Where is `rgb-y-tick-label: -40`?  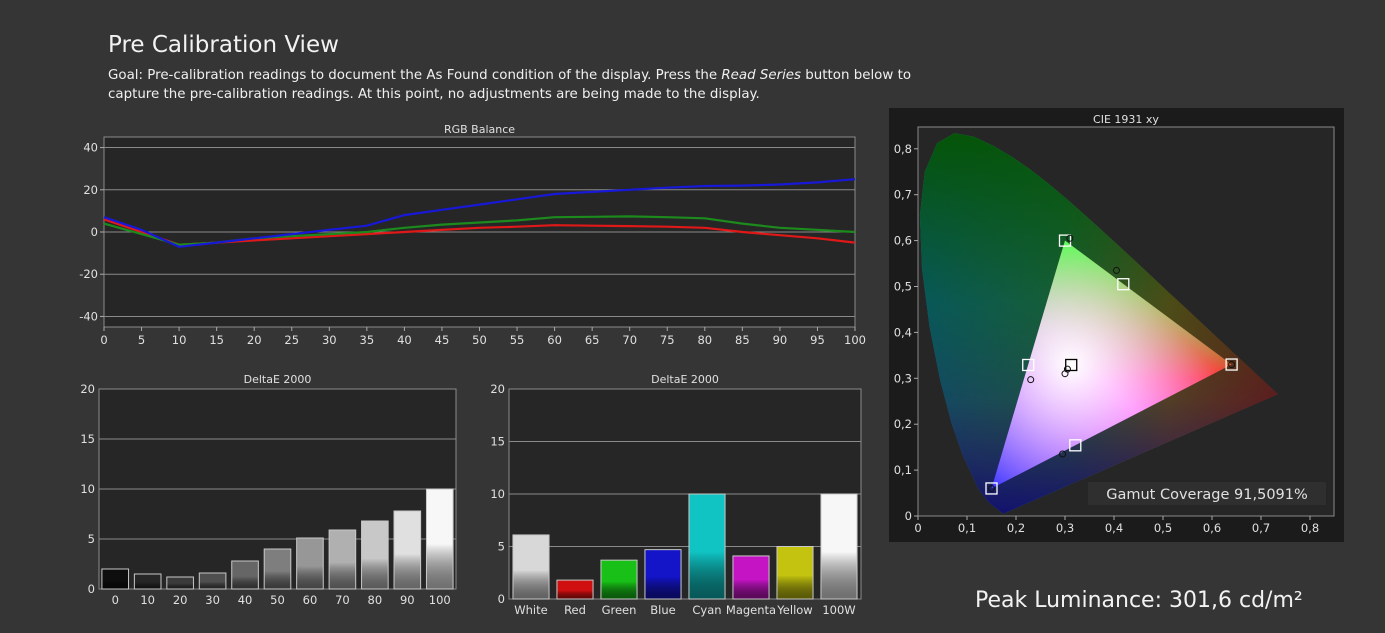 rgb-y-tick-label: -40 is located at coordinates (88, 316).